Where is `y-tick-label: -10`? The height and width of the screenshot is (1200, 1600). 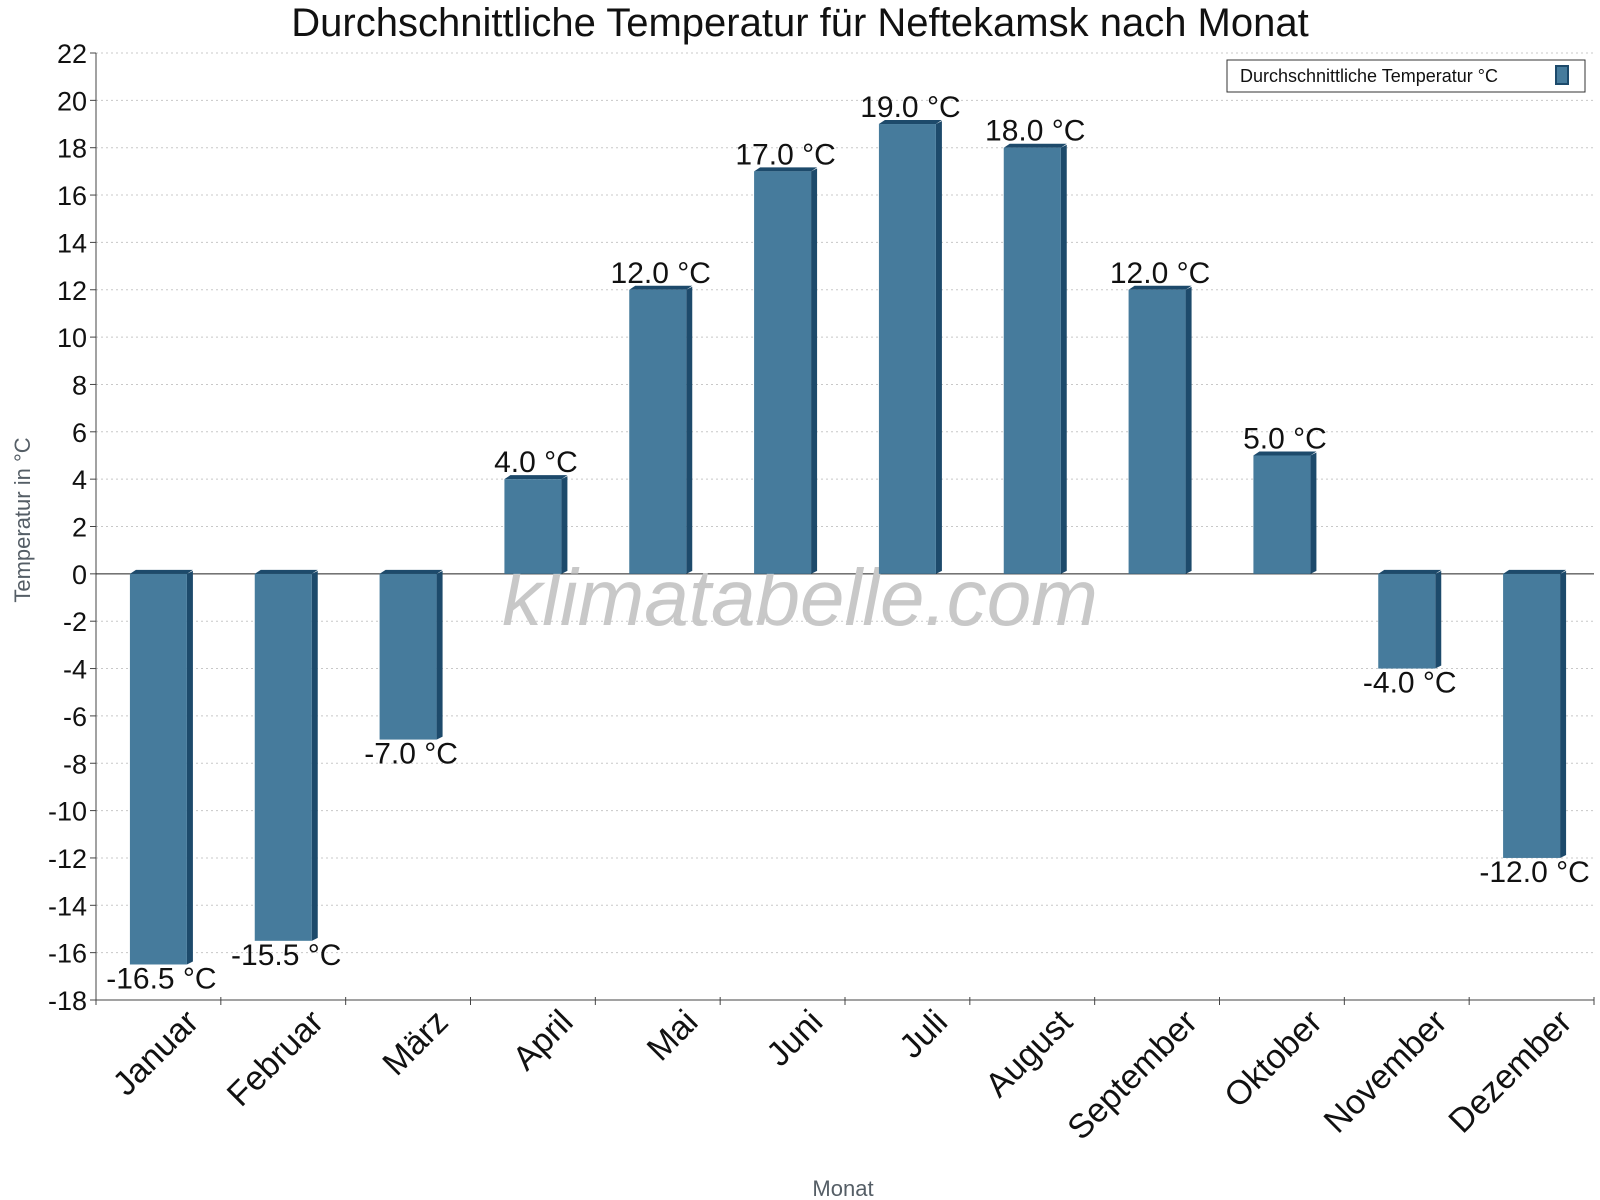 y-tick-label: -10 is located at coordinates (67, 812).